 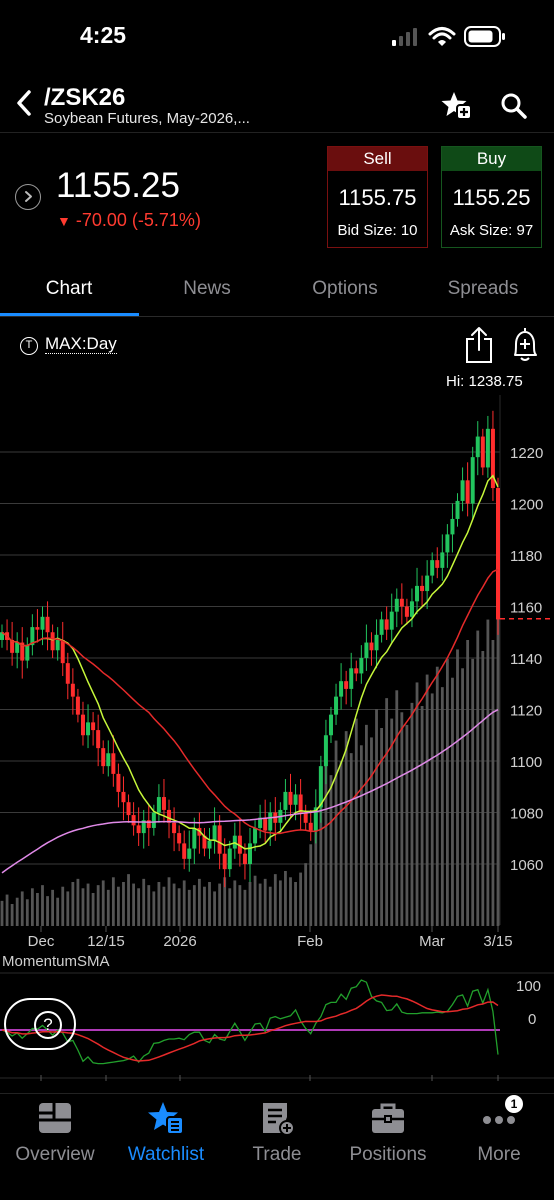 What do you see at coordinates (277, 1154) in the screenshot?
I see `nav-trade-label: Trade` at bounding box center [277, 1154].